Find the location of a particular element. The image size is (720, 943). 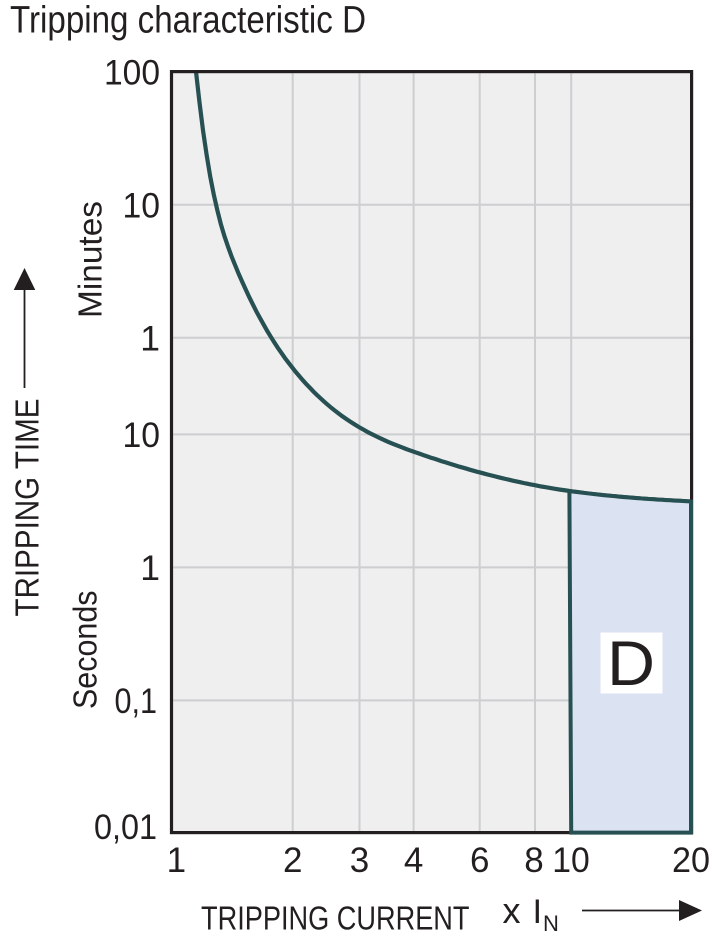

svg-text: 0,1 is located at coordinates (136, 701).